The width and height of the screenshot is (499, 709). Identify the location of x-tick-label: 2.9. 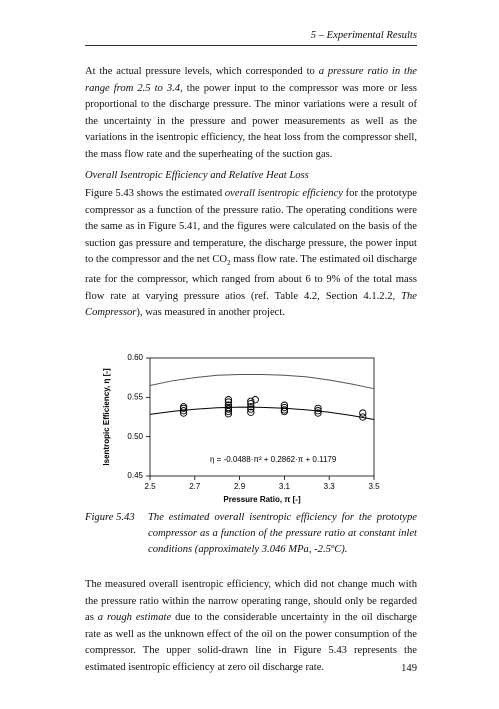
(240, 486).